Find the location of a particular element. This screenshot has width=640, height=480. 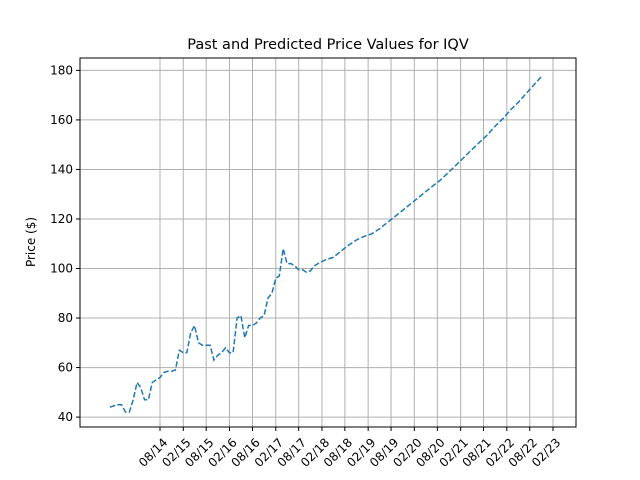

y-tick-label-2: 80 is located at coordinates (65, 318).